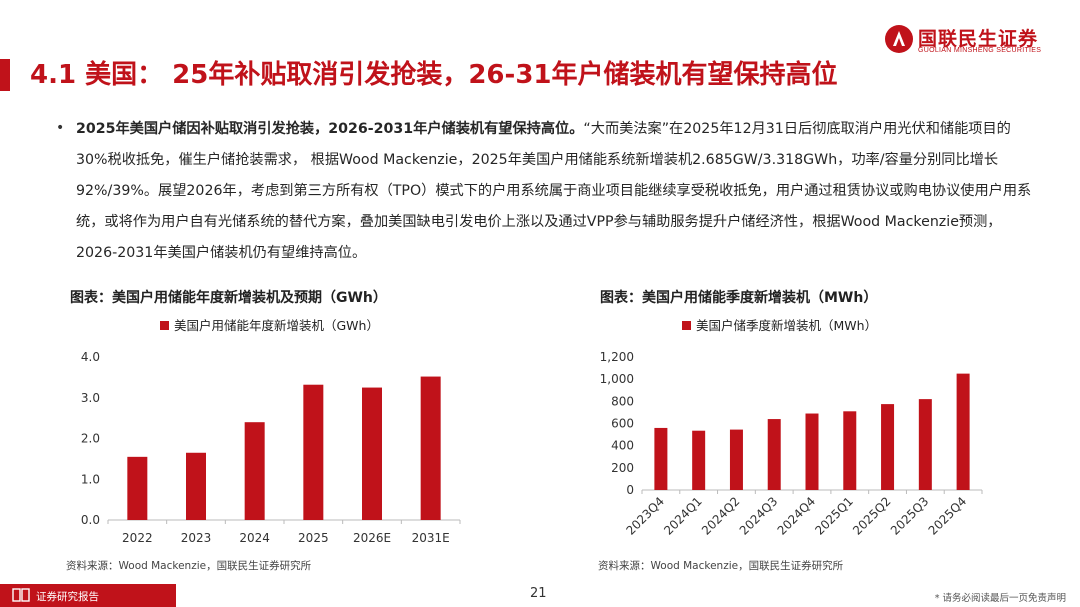 The image size is (1080, 607). Describe the element at coordinates (431, 538) in the screenshot. I see `x-tick-label: 2031E` at that location.